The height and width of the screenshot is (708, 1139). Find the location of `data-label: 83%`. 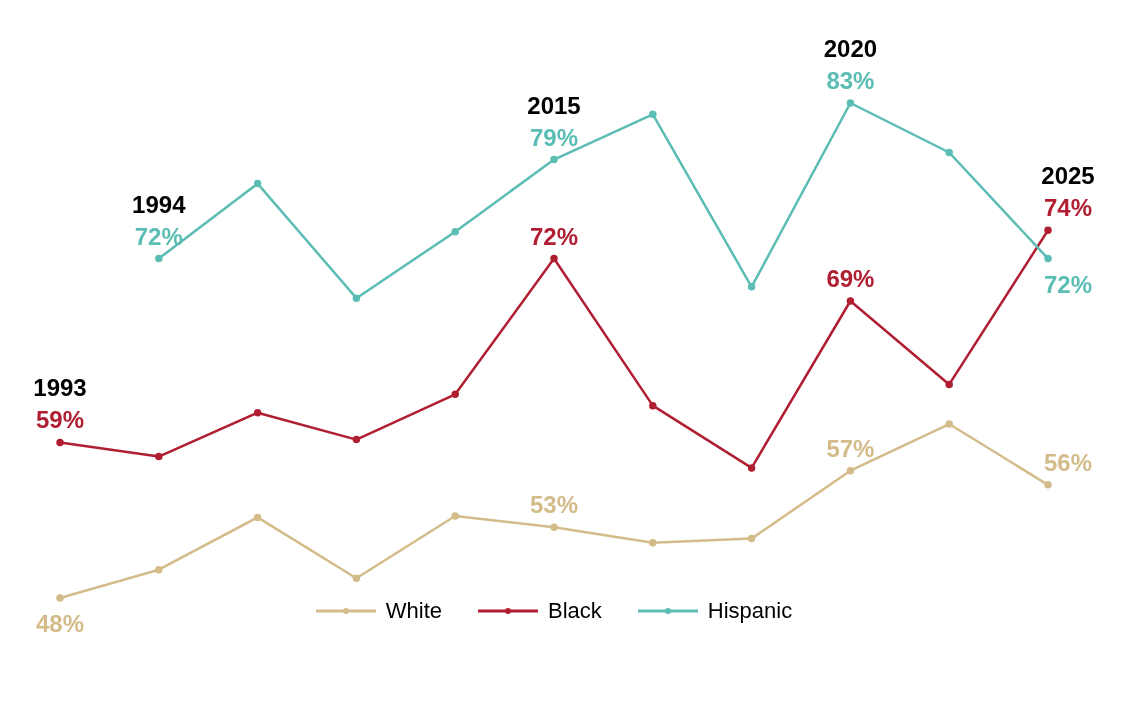

data-label: 83% is located at coordinates (850, 80).